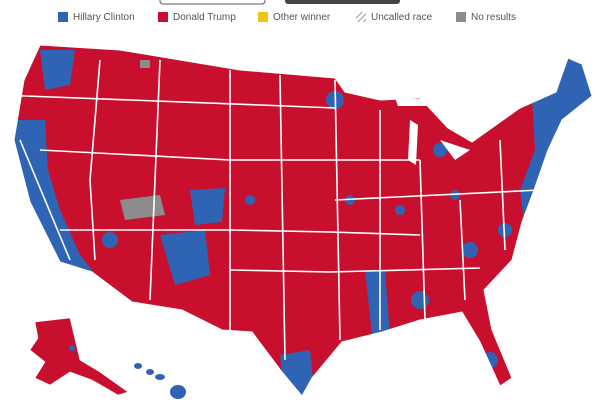  Describe the element at coordinates (79, 356) in the screenshot. I see `alaska` at that location.